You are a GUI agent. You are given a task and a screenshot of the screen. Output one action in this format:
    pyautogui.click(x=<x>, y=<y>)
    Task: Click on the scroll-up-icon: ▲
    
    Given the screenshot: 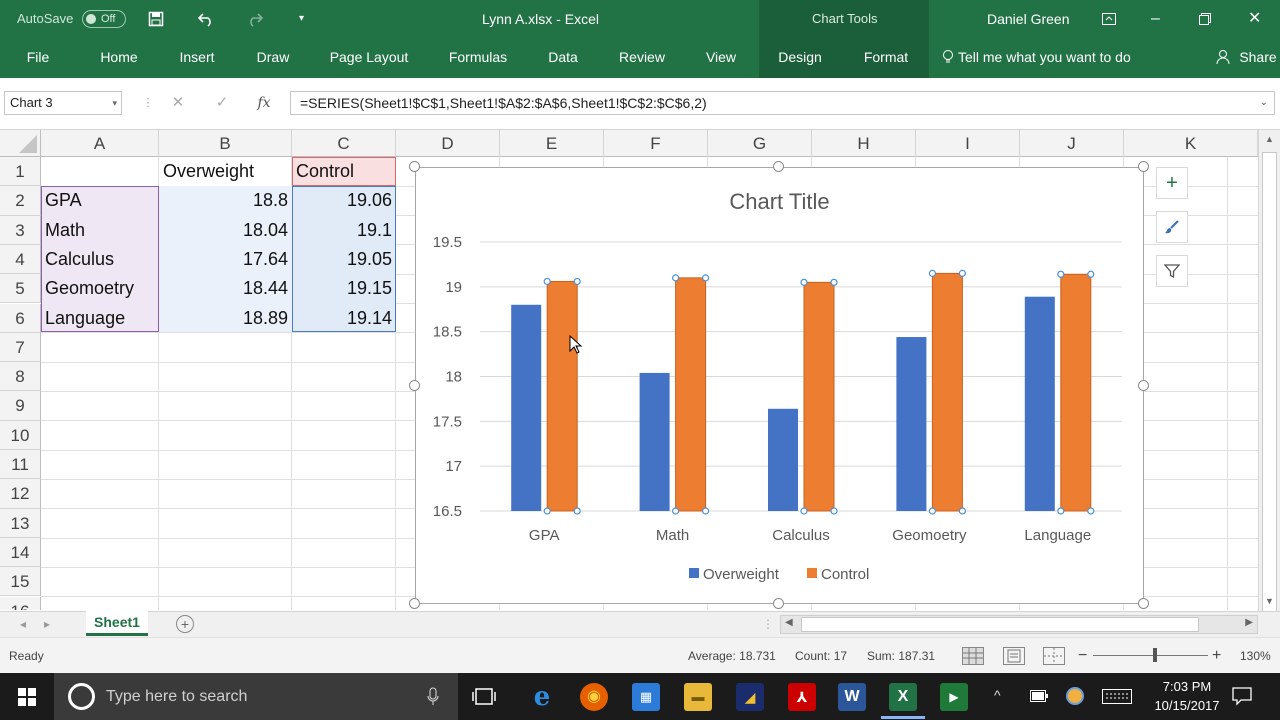 What is the action you would take?
    pyautogui.click(x=1269, y=139)
    